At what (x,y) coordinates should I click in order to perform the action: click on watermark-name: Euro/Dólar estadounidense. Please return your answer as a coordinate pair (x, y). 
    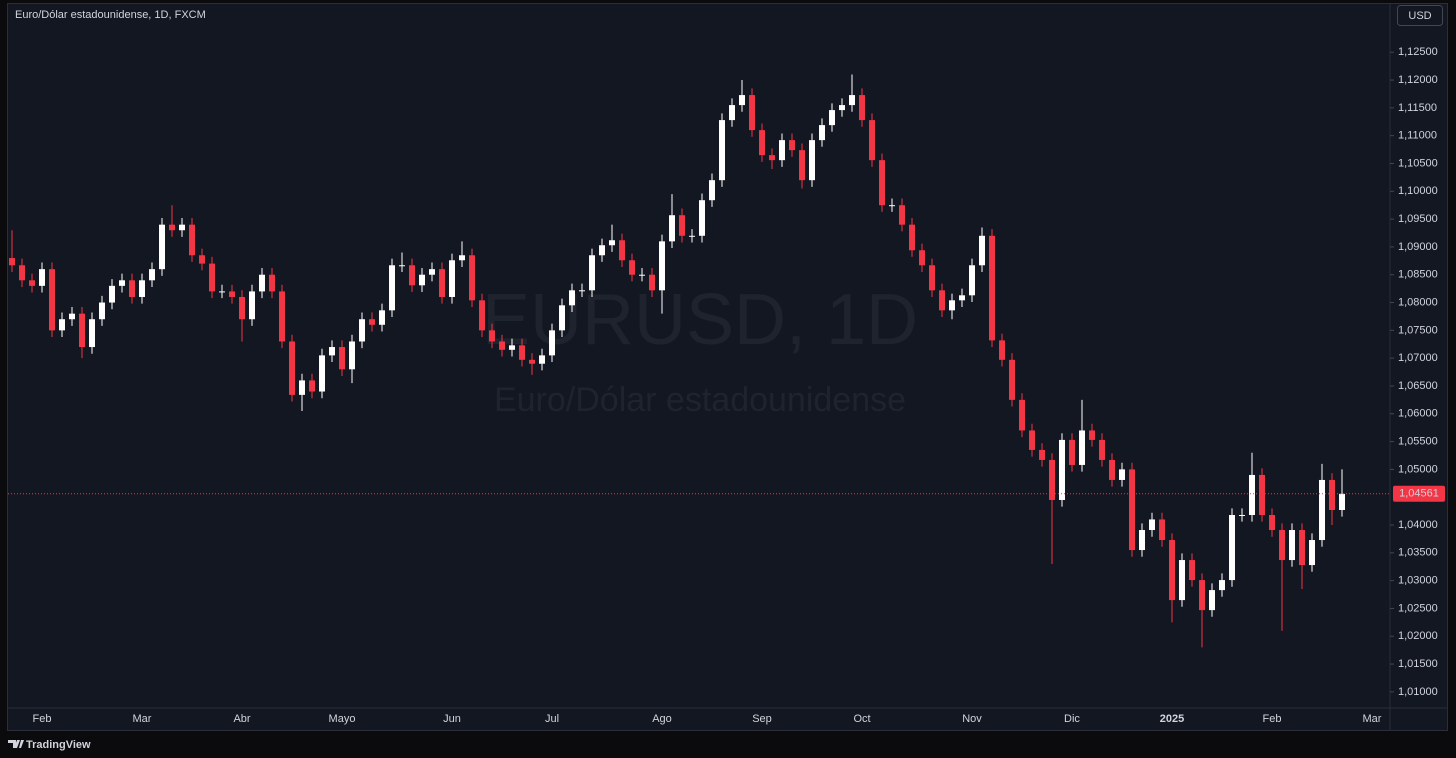
    Looking at the image, I should click on (700, 400).